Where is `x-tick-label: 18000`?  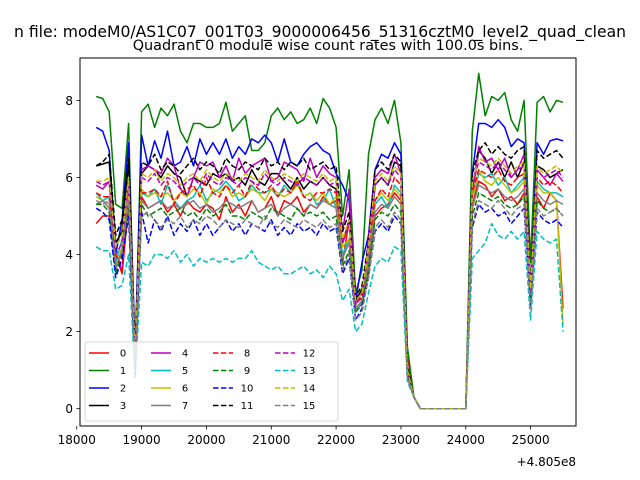 x-tick-label: 18000 is located at coordinates (77, 440).